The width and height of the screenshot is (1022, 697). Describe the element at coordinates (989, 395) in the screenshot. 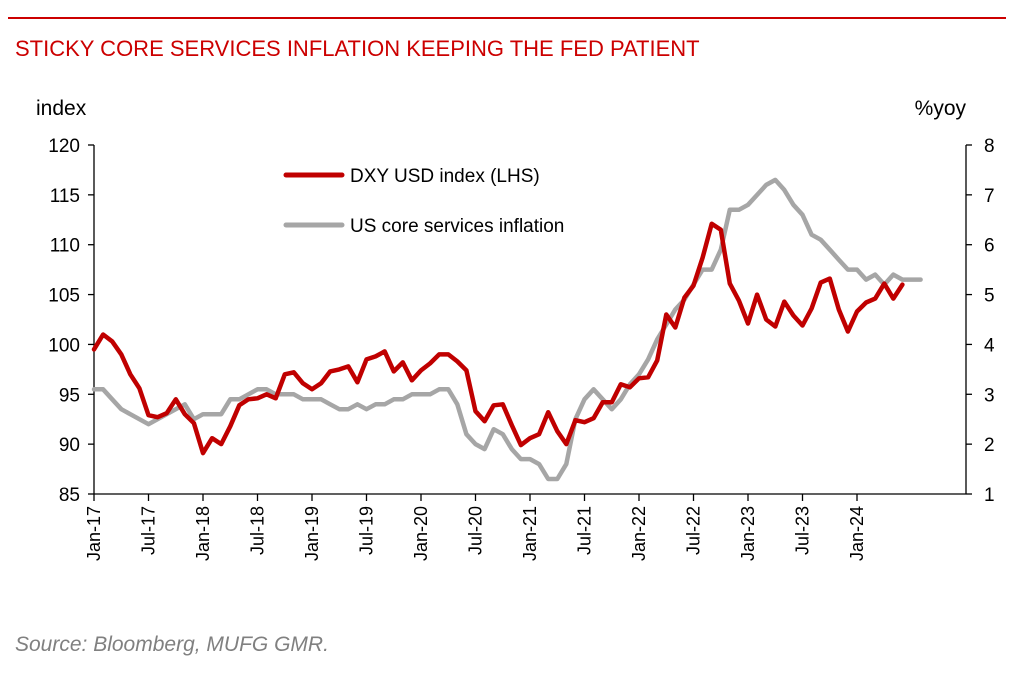

I see `right-tick-label: 3` at that location.